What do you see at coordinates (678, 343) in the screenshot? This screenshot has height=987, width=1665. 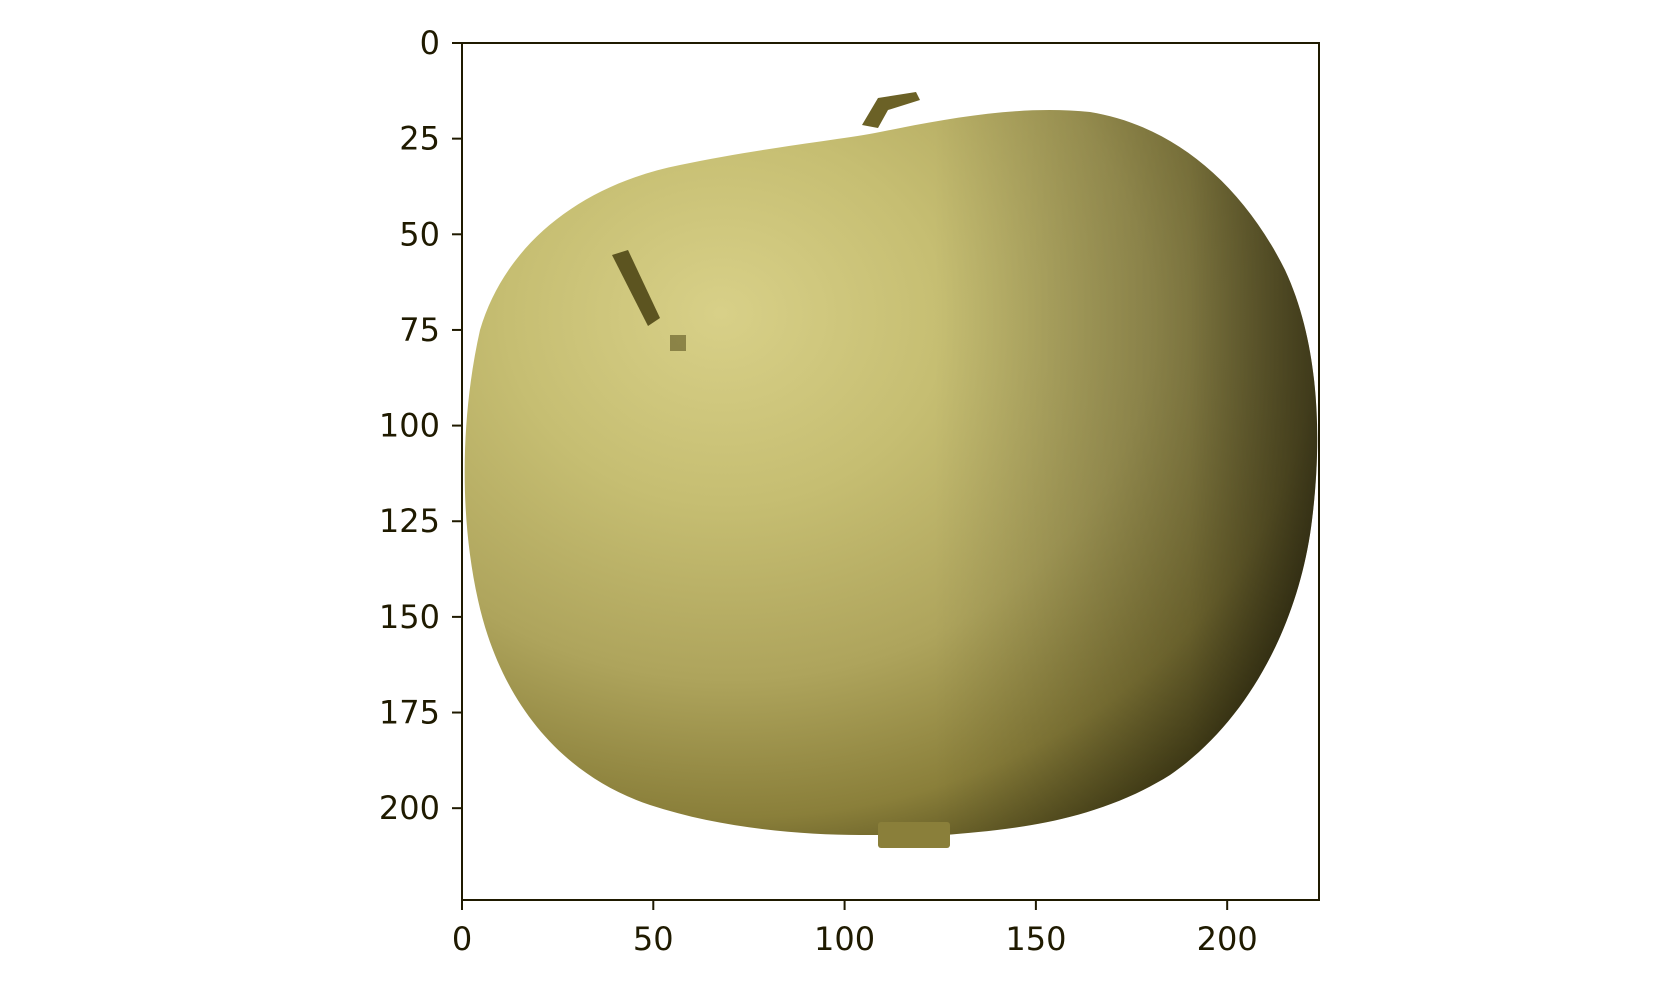 I see `apple-speck` at bounding box center [678, 343].